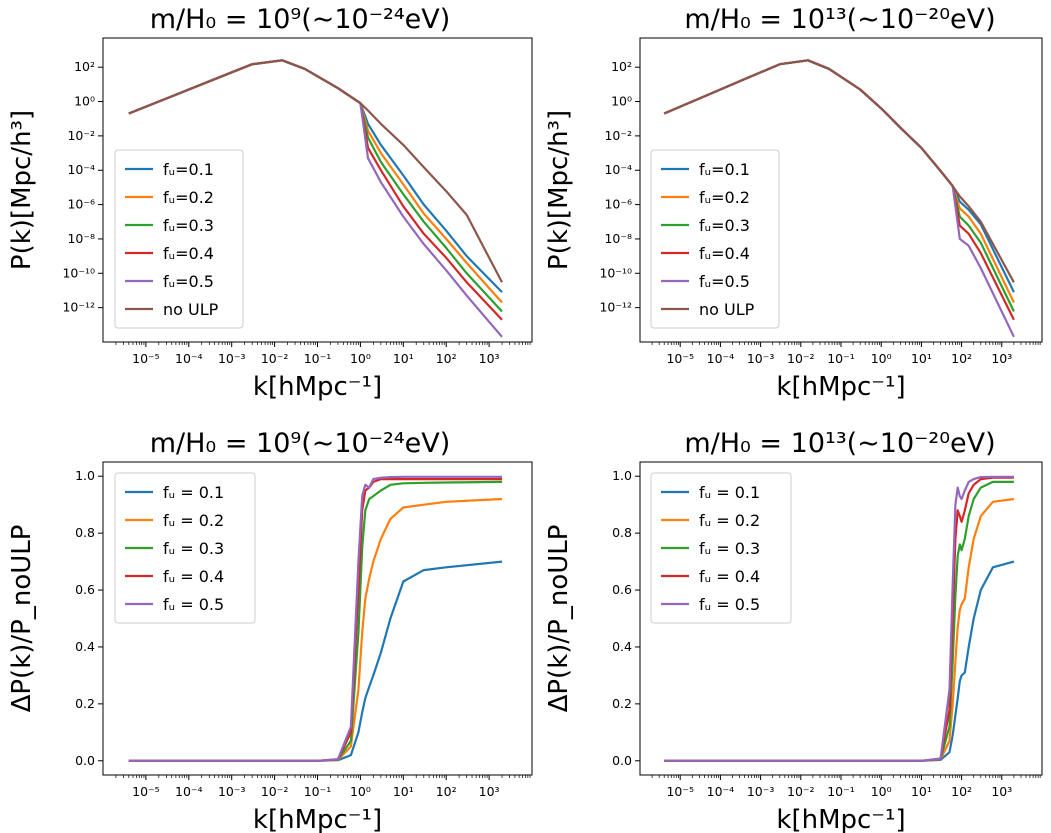 This screenshot has width=1051, height=833. I want to click on y-tick-label: 10⁻⁸, so click(81, 238).